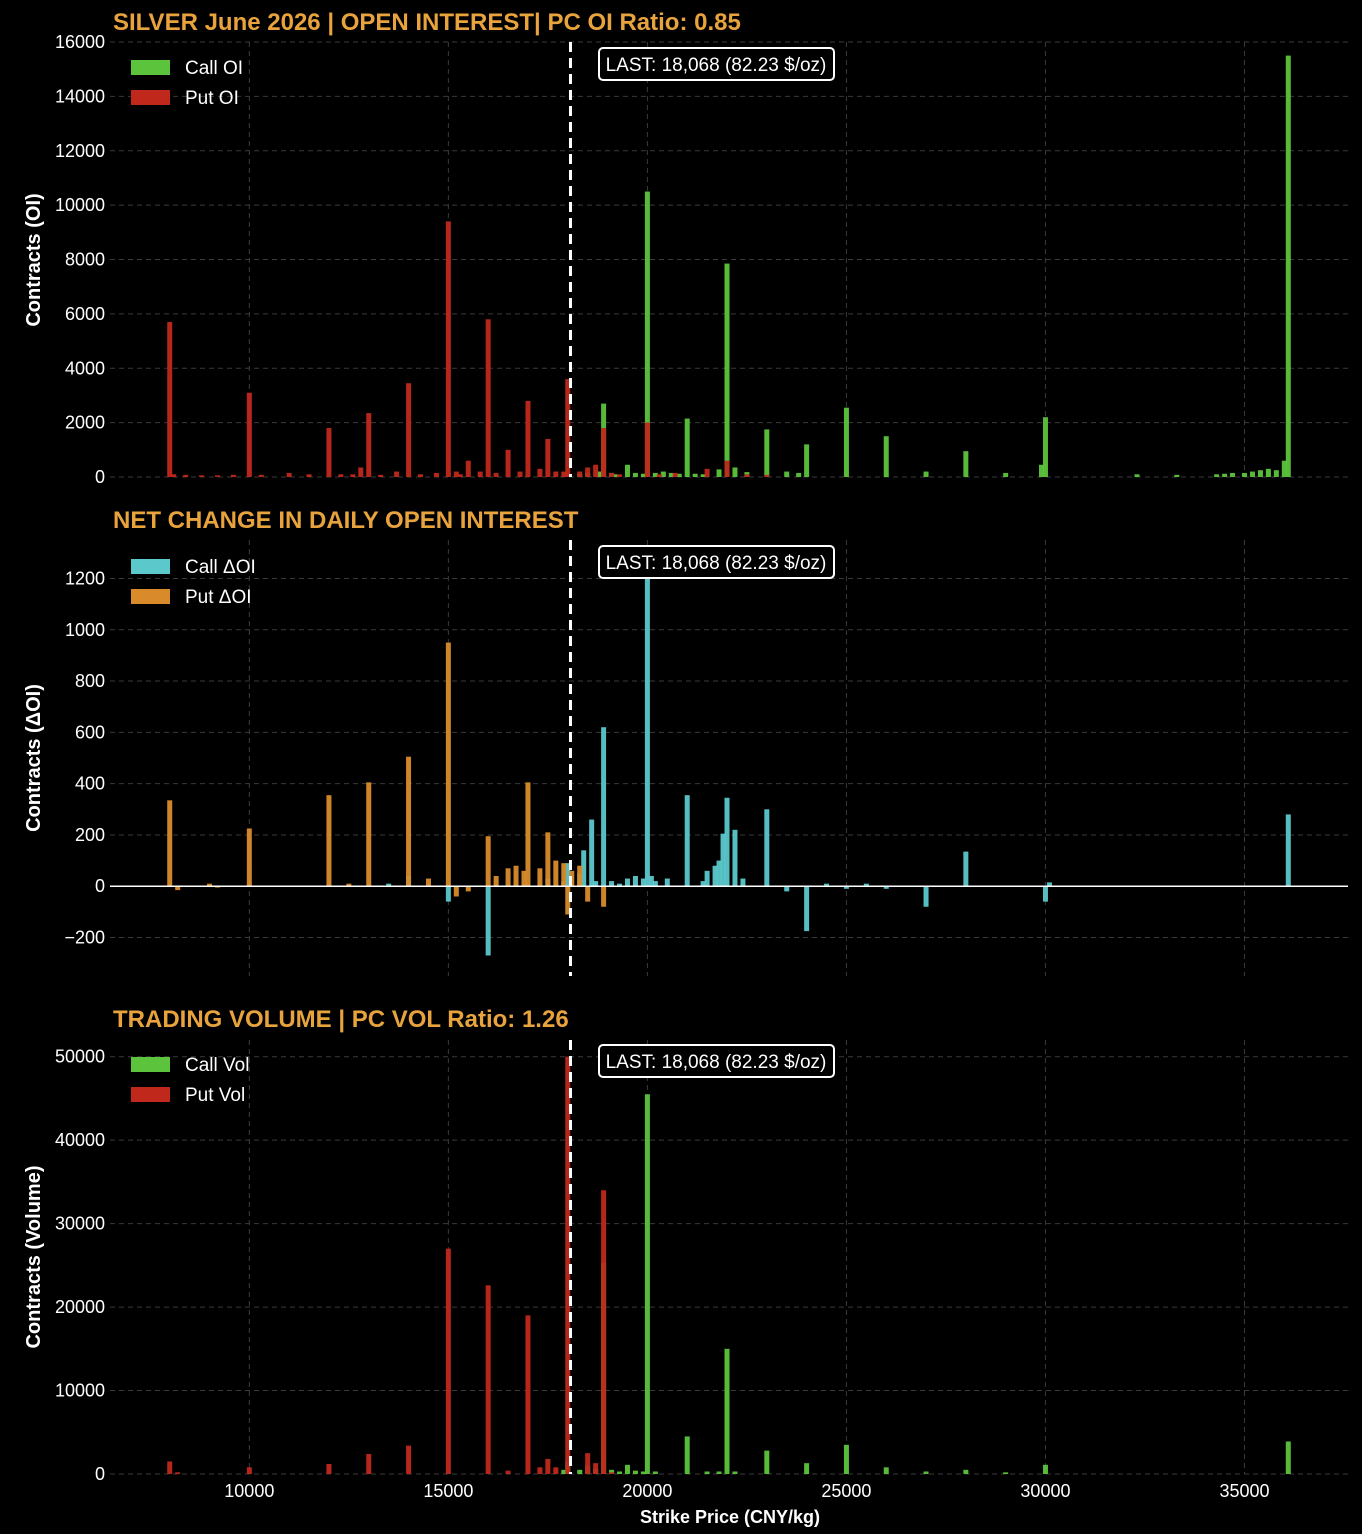 The width and height of the screenshot is (1362, 1534). I want to click on legend-swatch-call-doi, so click(150, 566).